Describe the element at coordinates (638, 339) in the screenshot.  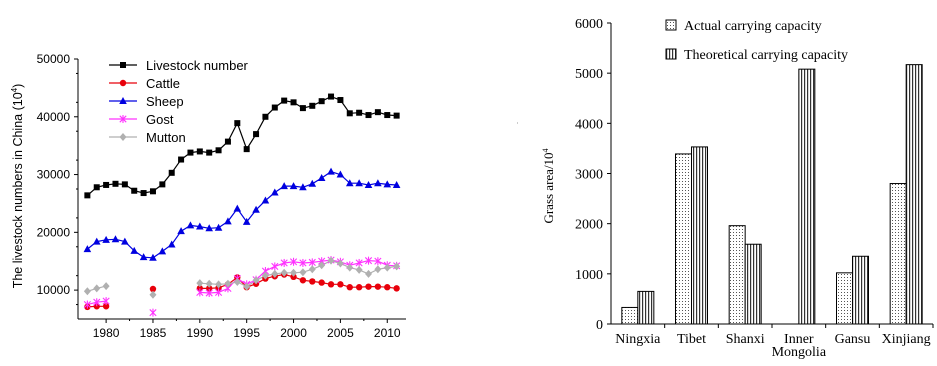
I see `category-label-ningxia: Ningxia` at that location.